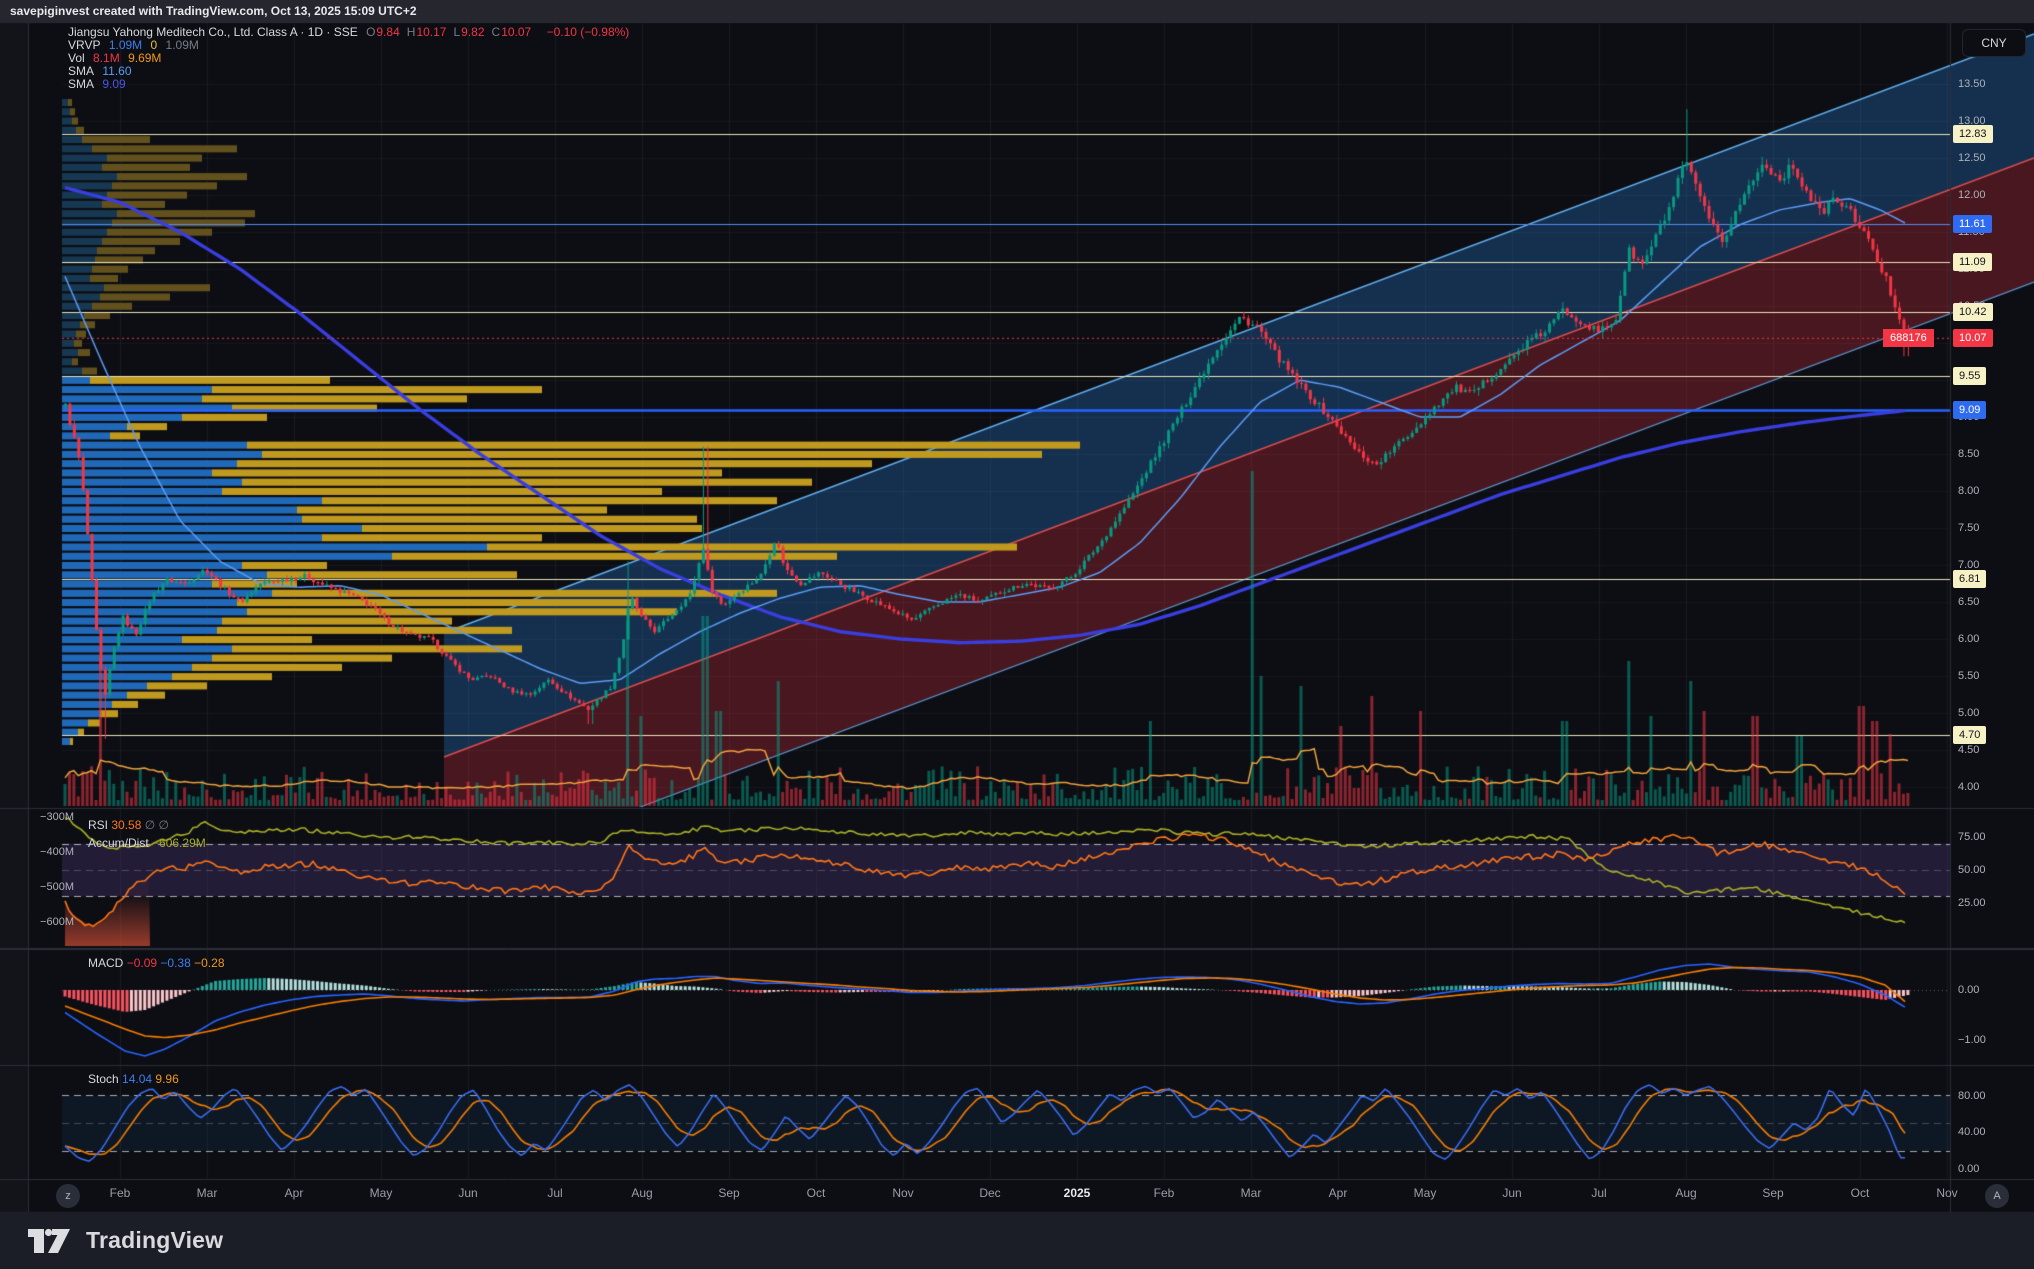  What do you see at coordinates (1970, 376) in the screenshot?
I see `price-level-label: 9.55` at bounding box center [1970, 376].